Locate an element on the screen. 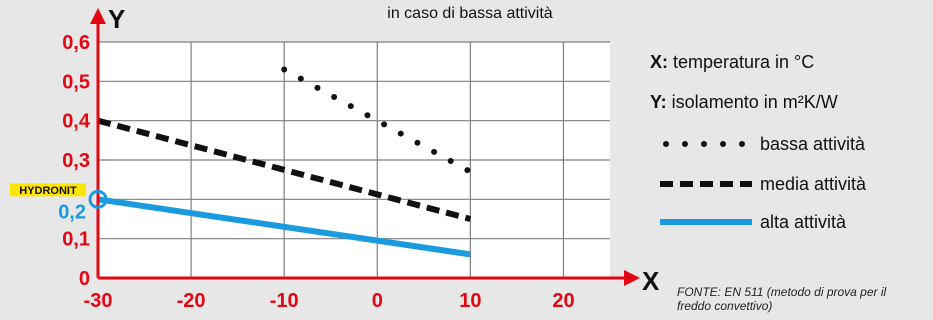 The image size is (933, 320). x-tick-label: 10 is located at coordinates (470, 301).